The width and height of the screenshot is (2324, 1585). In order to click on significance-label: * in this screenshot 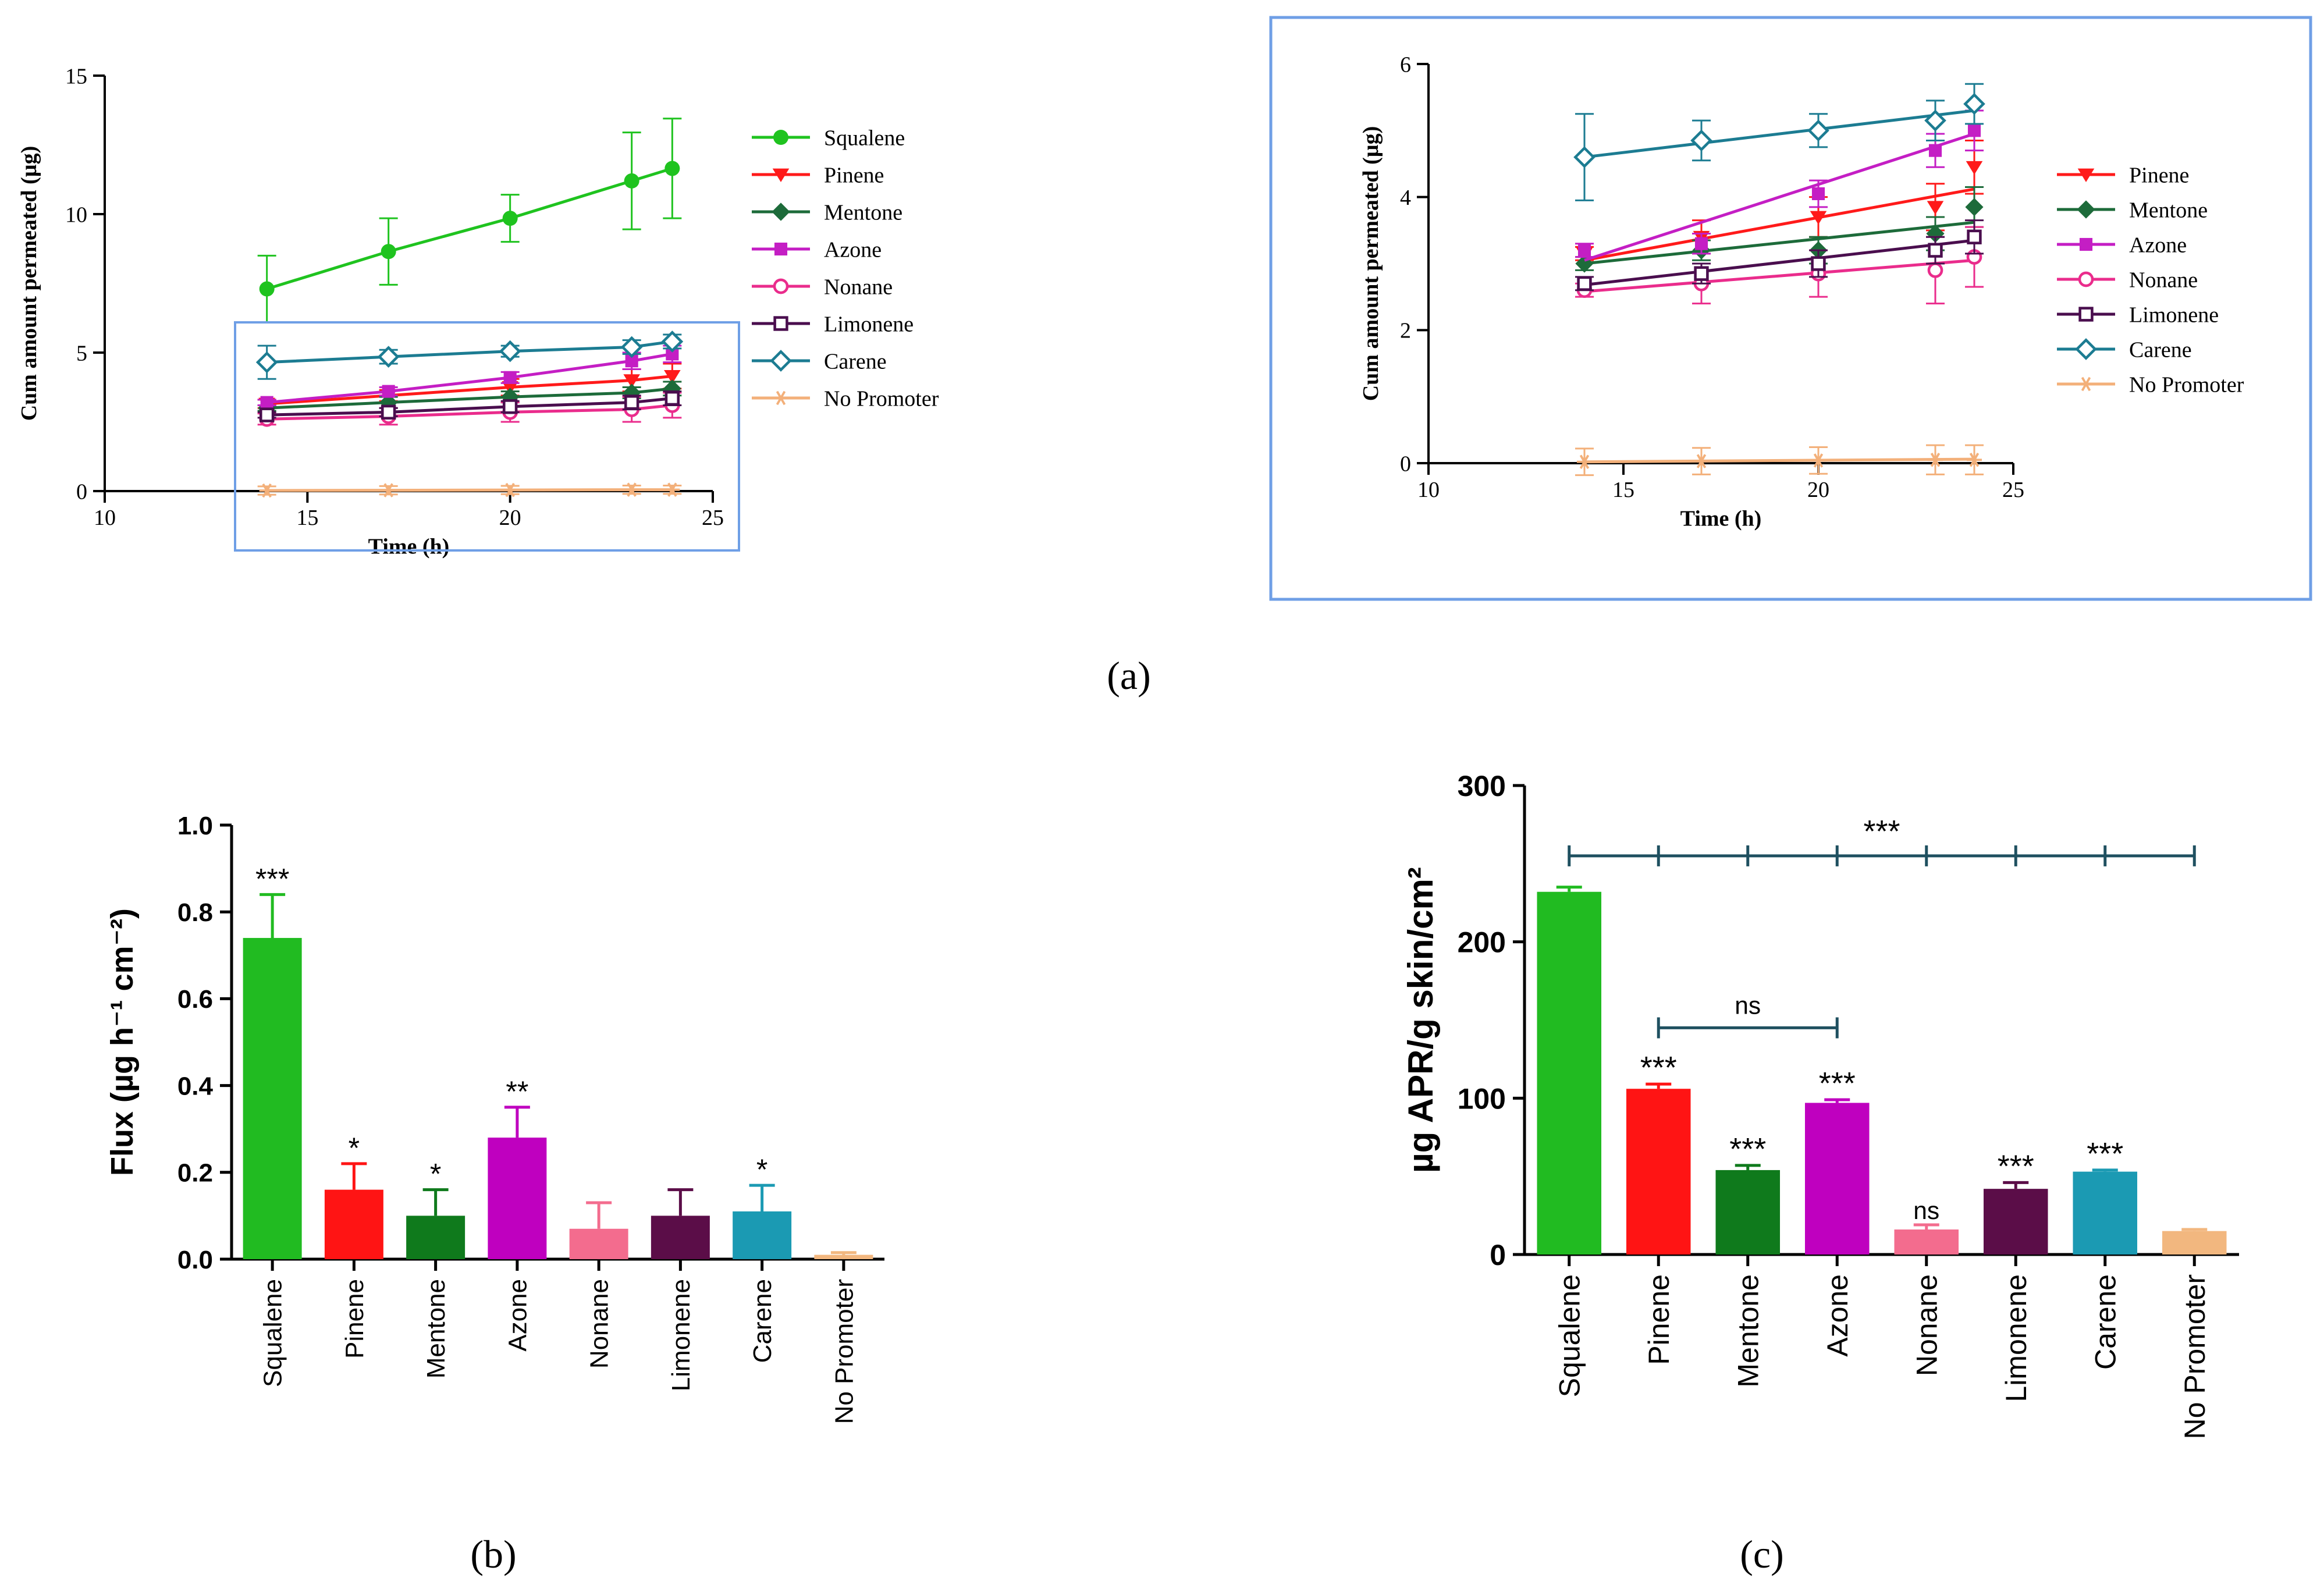, I will do `click(436, 1174)`.